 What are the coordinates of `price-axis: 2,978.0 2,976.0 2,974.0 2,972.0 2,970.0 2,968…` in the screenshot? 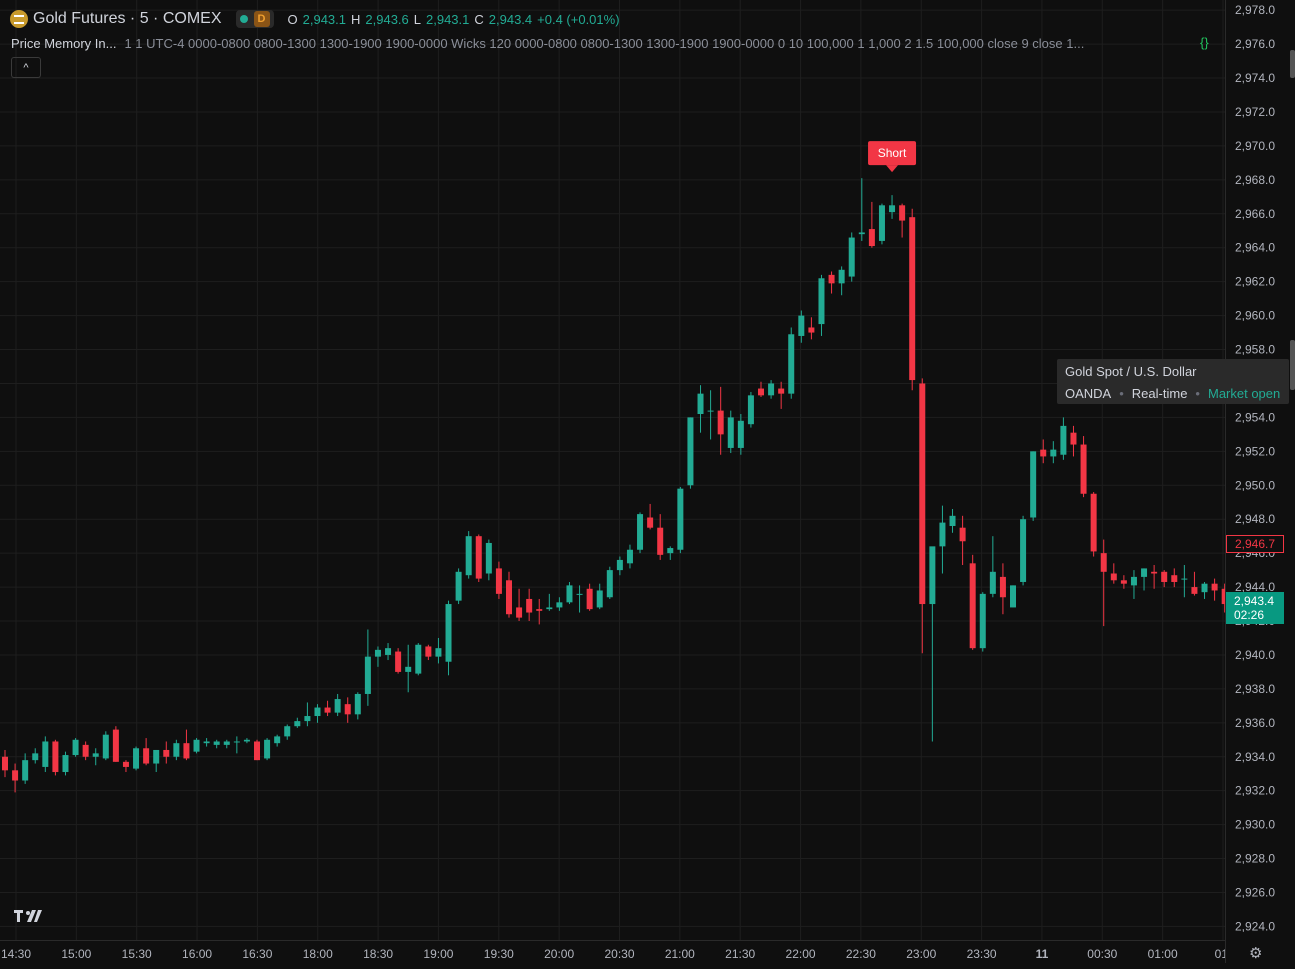 It's located at (1260, 481).